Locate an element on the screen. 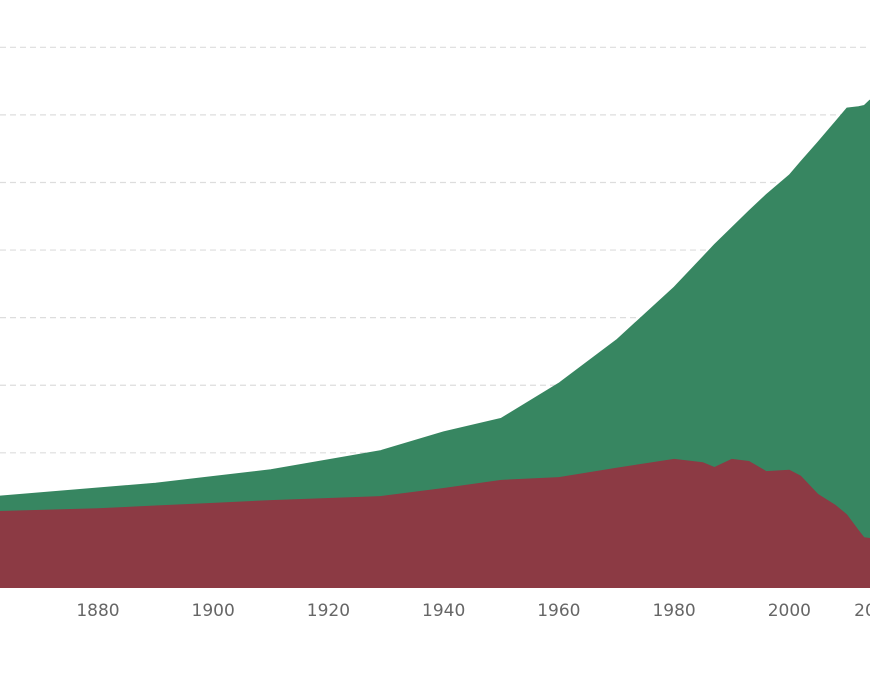 The height and width of the screenshot is (674, 870). x-tick-label: 1960 is located at coordinates (558, 611).